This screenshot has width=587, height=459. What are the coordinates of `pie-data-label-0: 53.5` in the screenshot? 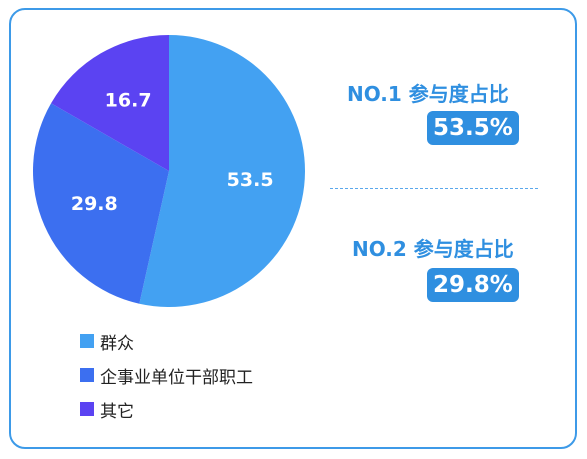 It's located at (250, 180).